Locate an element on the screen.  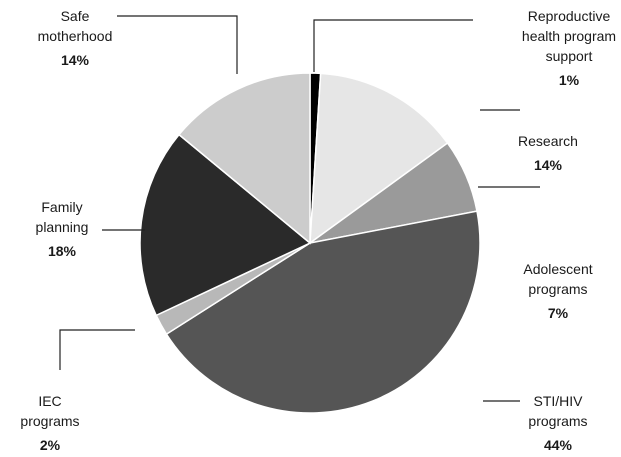
slice-label-line: Research is located at coordinates (548, 141).